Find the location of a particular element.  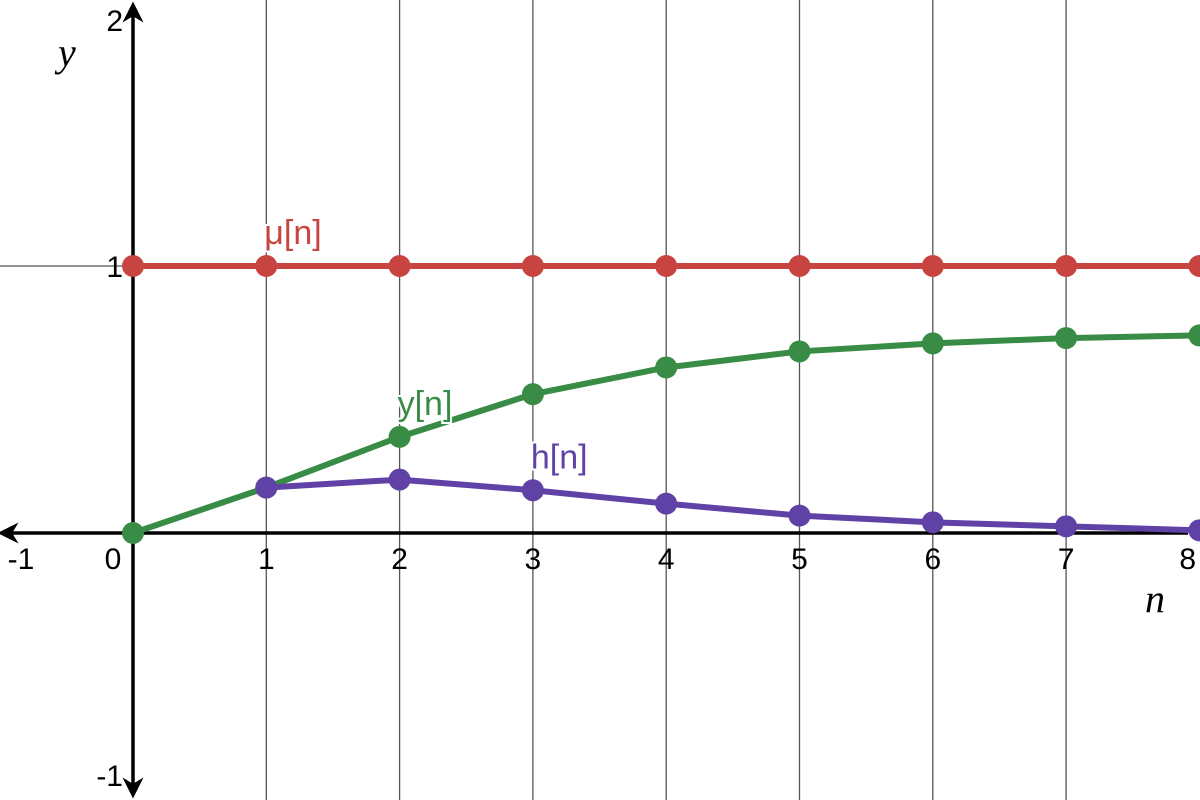

y-tick-label: 1 is located at coordinates (114, 267).